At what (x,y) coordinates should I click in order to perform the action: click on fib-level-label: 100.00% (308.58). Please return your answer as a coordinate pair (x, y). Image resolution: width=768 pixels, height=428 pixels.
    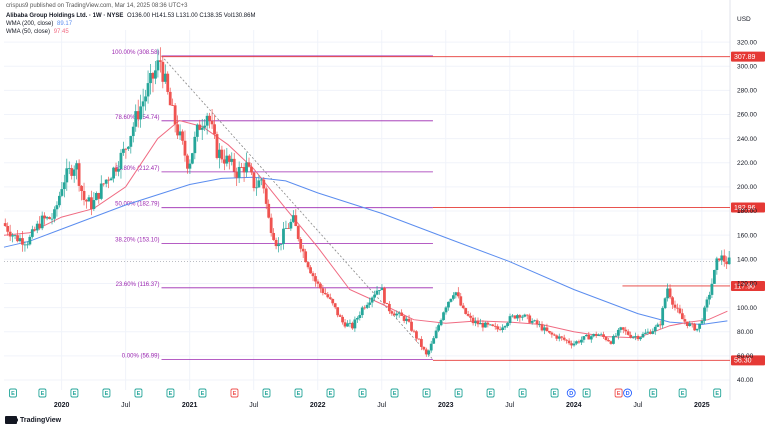
    Looking at the image, I should click on (136, 53).